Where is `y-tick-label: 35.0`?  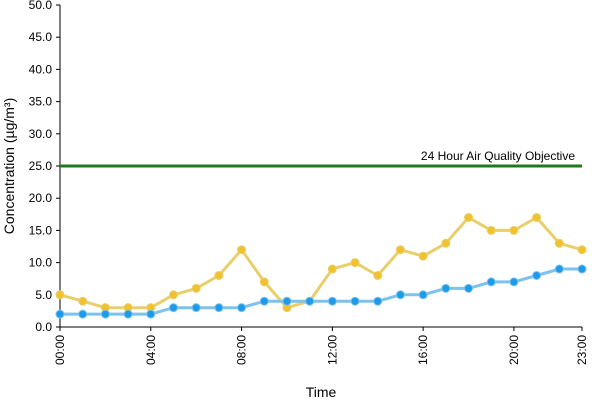
y-tick-label: 35.0 is located at coordinates (41, 102).